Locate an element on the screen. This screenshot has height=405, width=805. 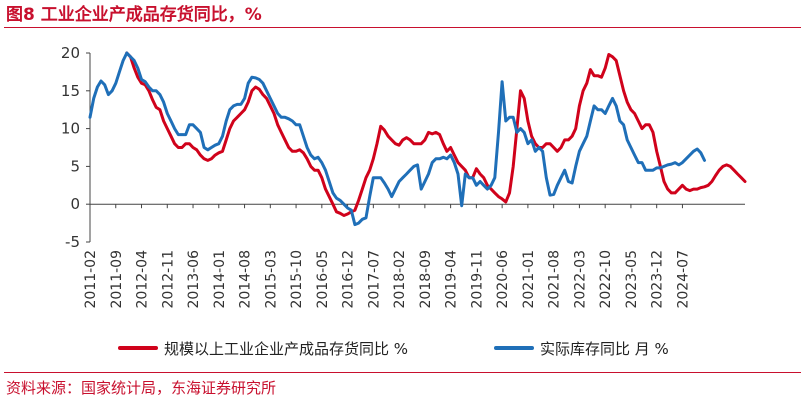
x-tick-label: 2016-12 is located at coordinates (349, 279).